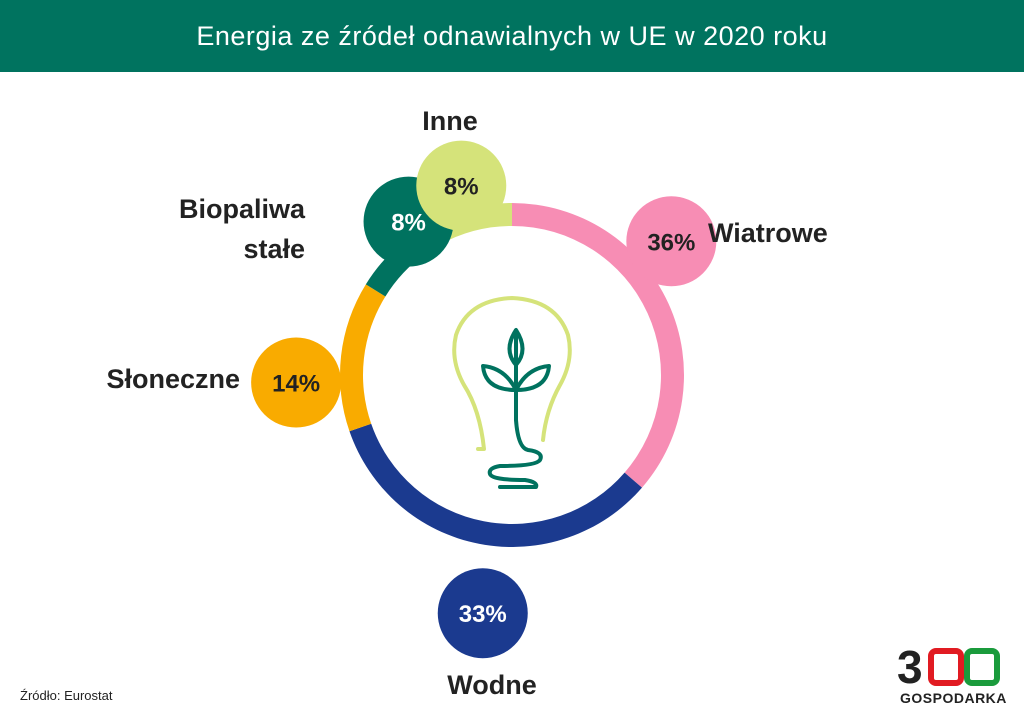  Describe the element at coordinates (66, 695) in the screenshot. I see `source-note: Źródło: Eurostat` at that location.